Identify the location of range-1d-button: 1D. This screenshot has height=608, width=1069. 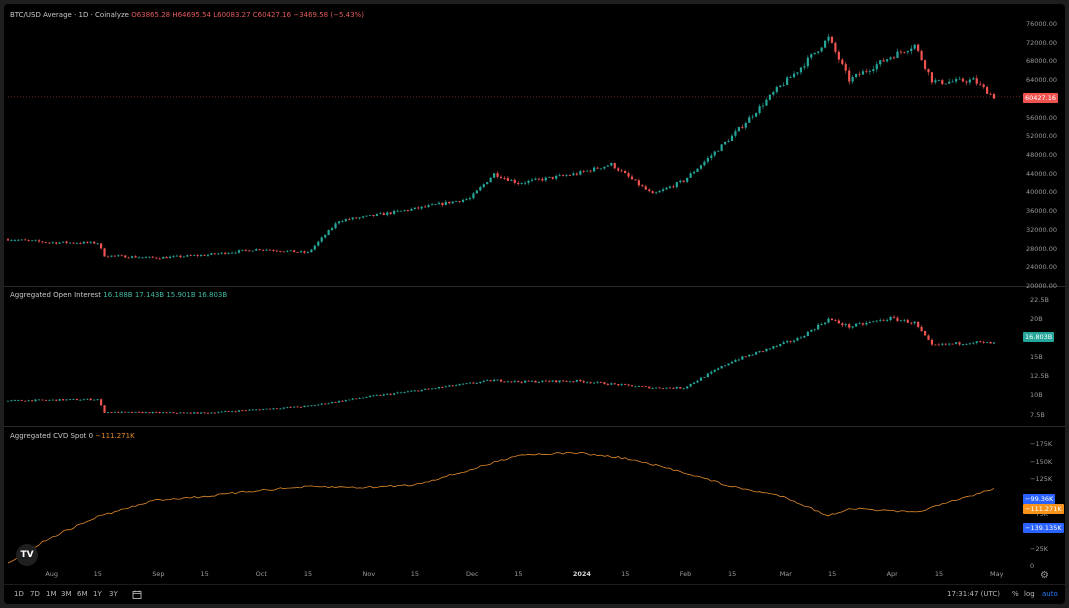
(19, 594).